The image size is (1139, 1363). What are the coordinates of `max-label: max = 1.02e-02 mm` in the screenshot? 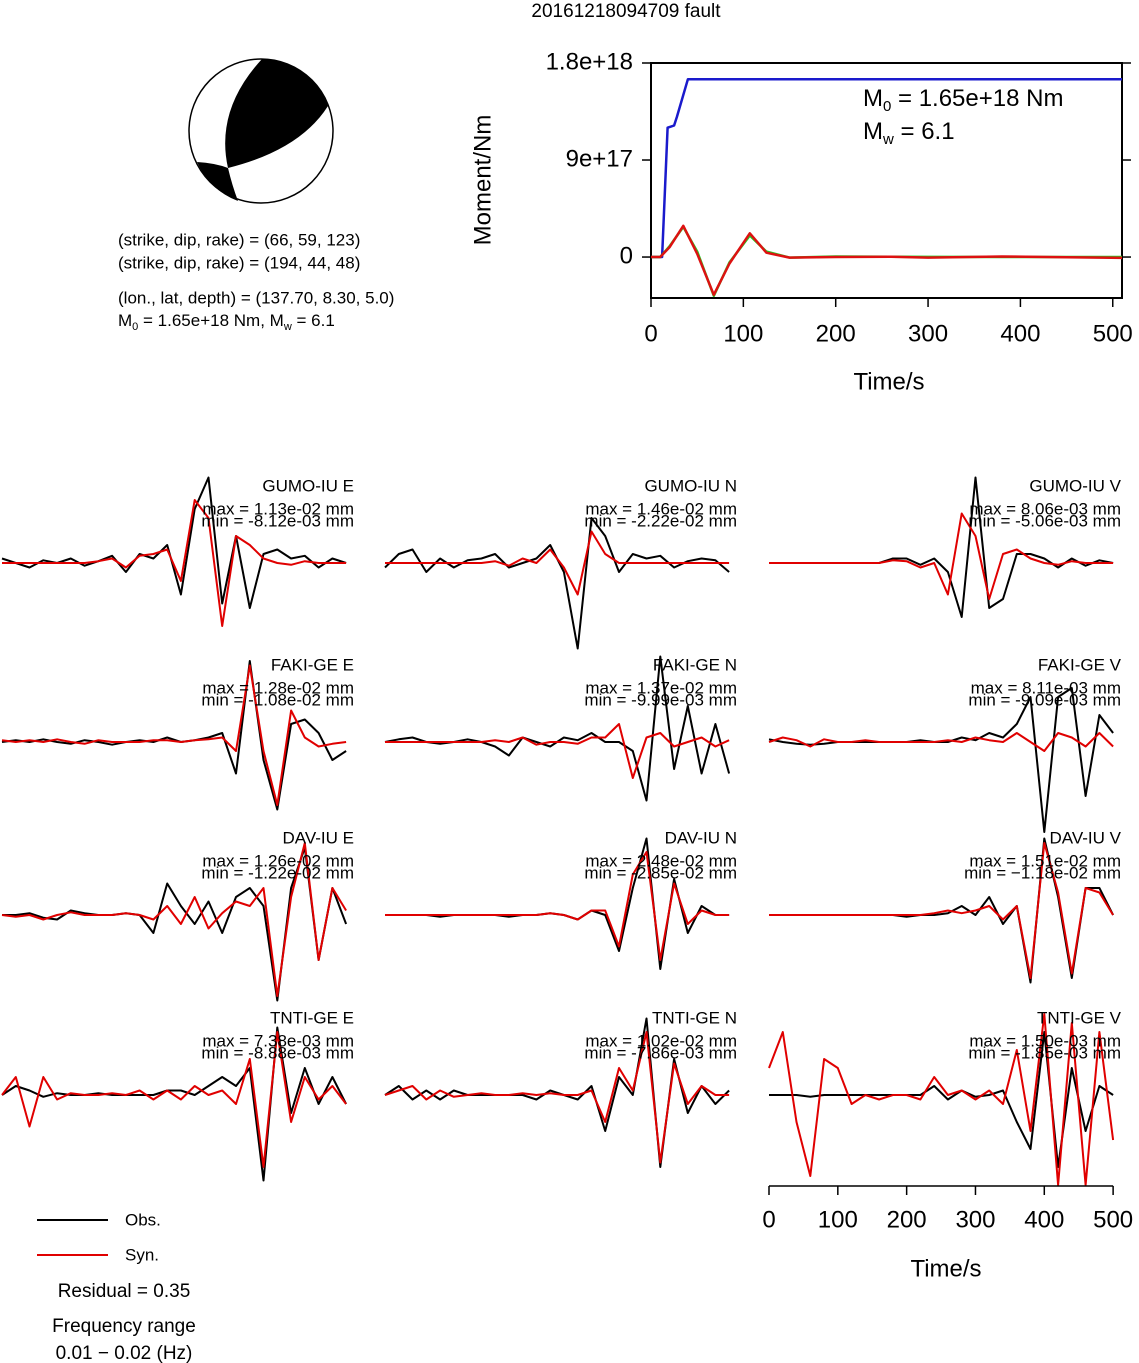 It's located at (661, 1040).